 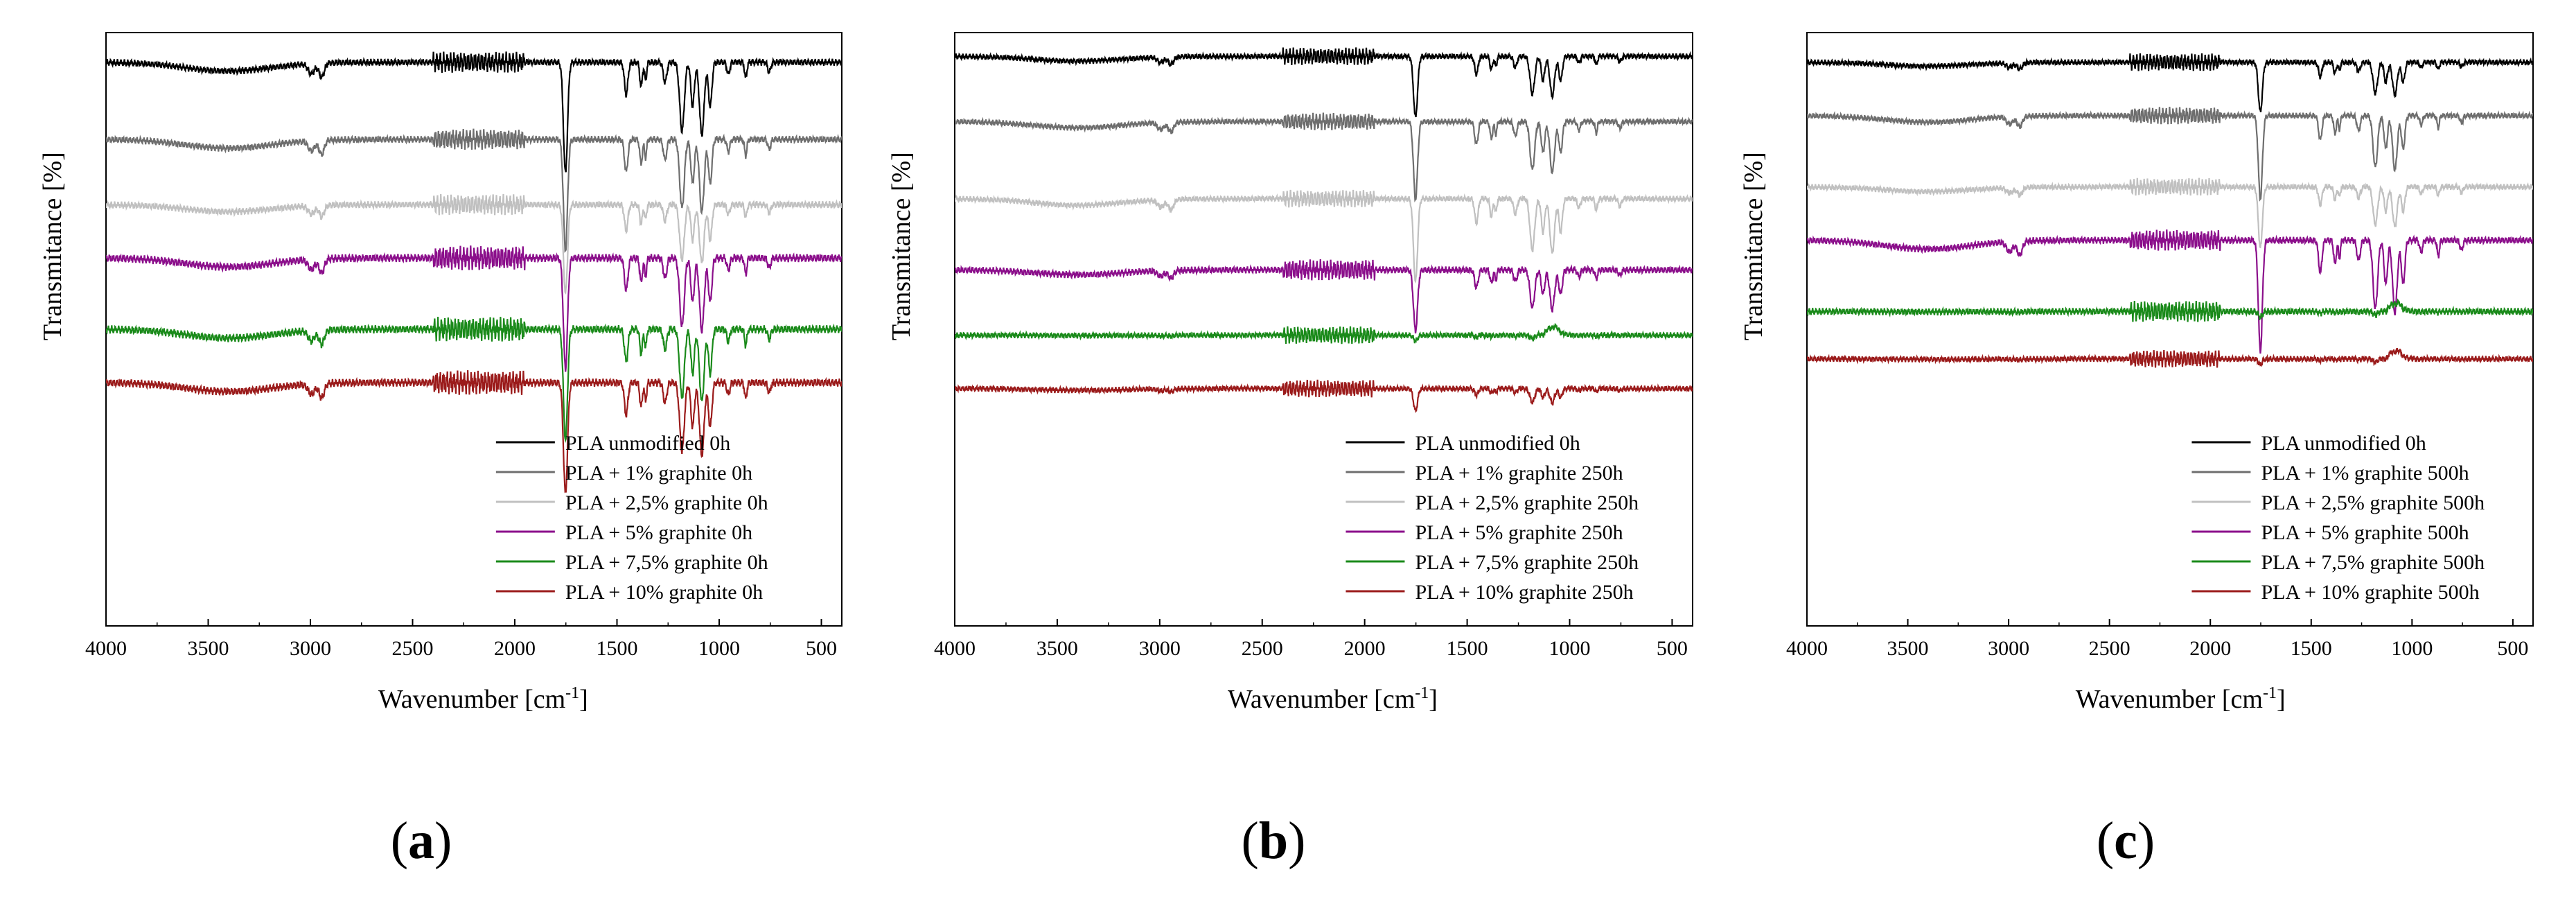 I want to click on legend-label: PLA + 1% graphite 250h, so click(x=1519, y=474).